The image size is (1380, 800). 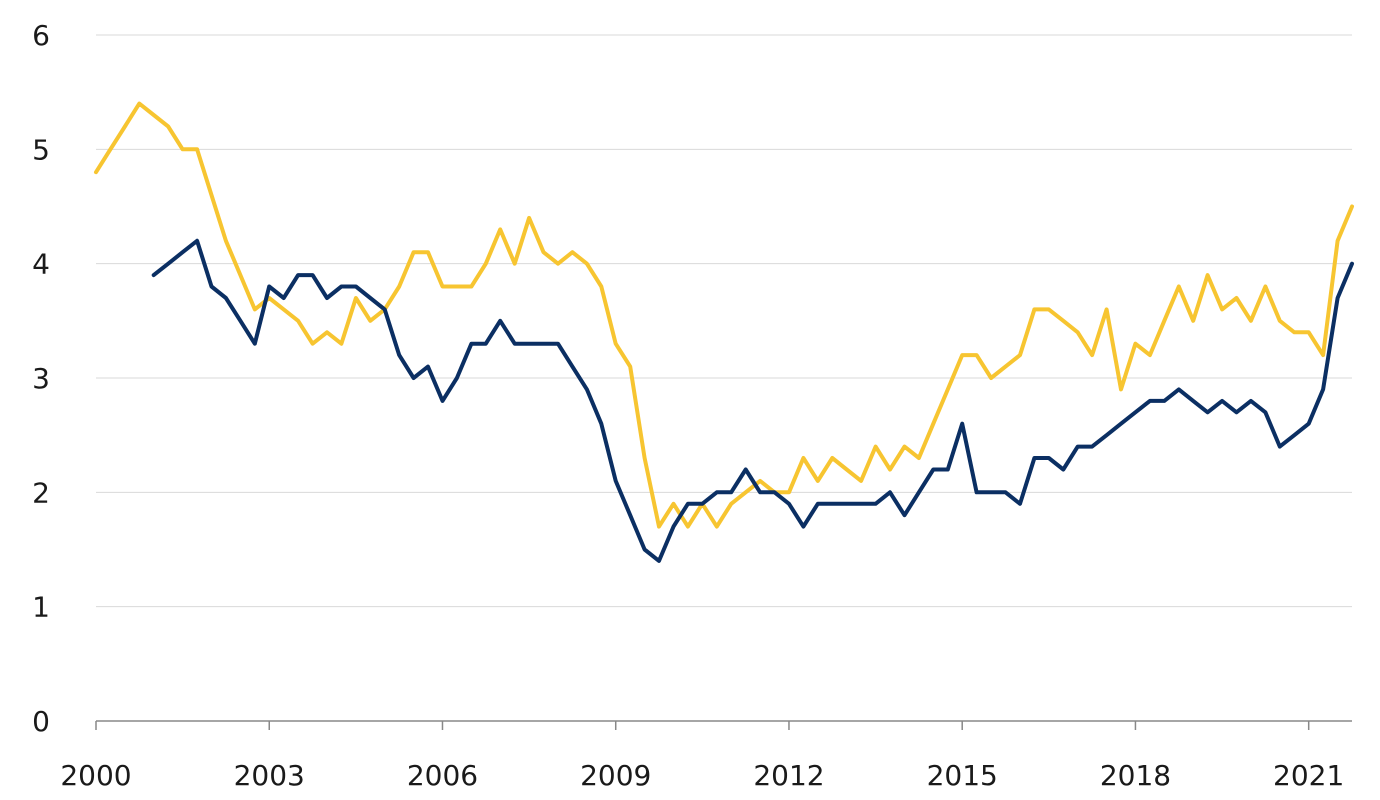 What do you see at coordinates (41, 378) in the screenshot?
I see `y-tick-label-3: 3` at bounding box center [41, 378].